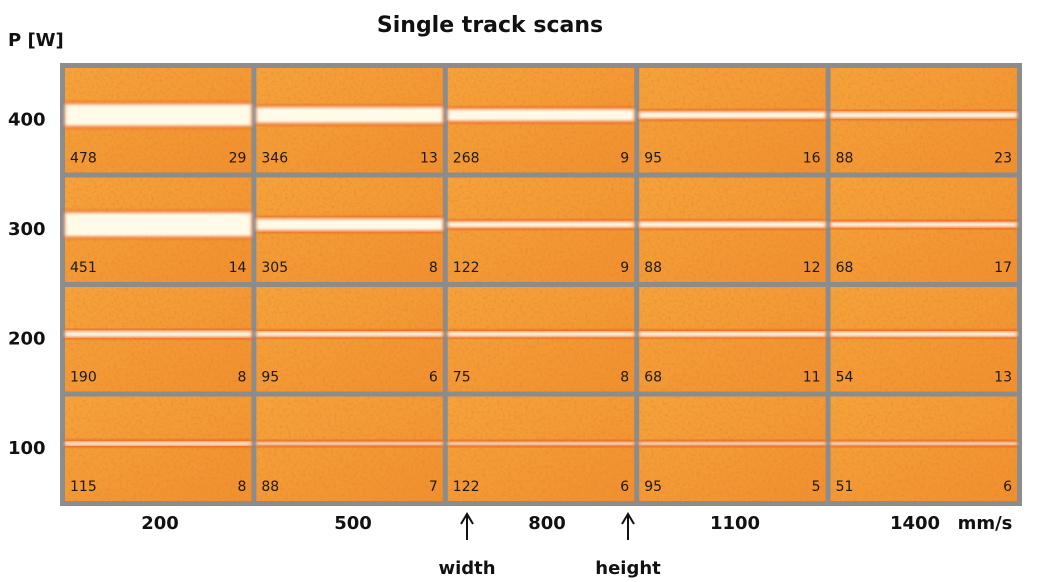 The width and height of the screenshot is (1048, 582). I want to click on width-arrow, so click(467, 526).